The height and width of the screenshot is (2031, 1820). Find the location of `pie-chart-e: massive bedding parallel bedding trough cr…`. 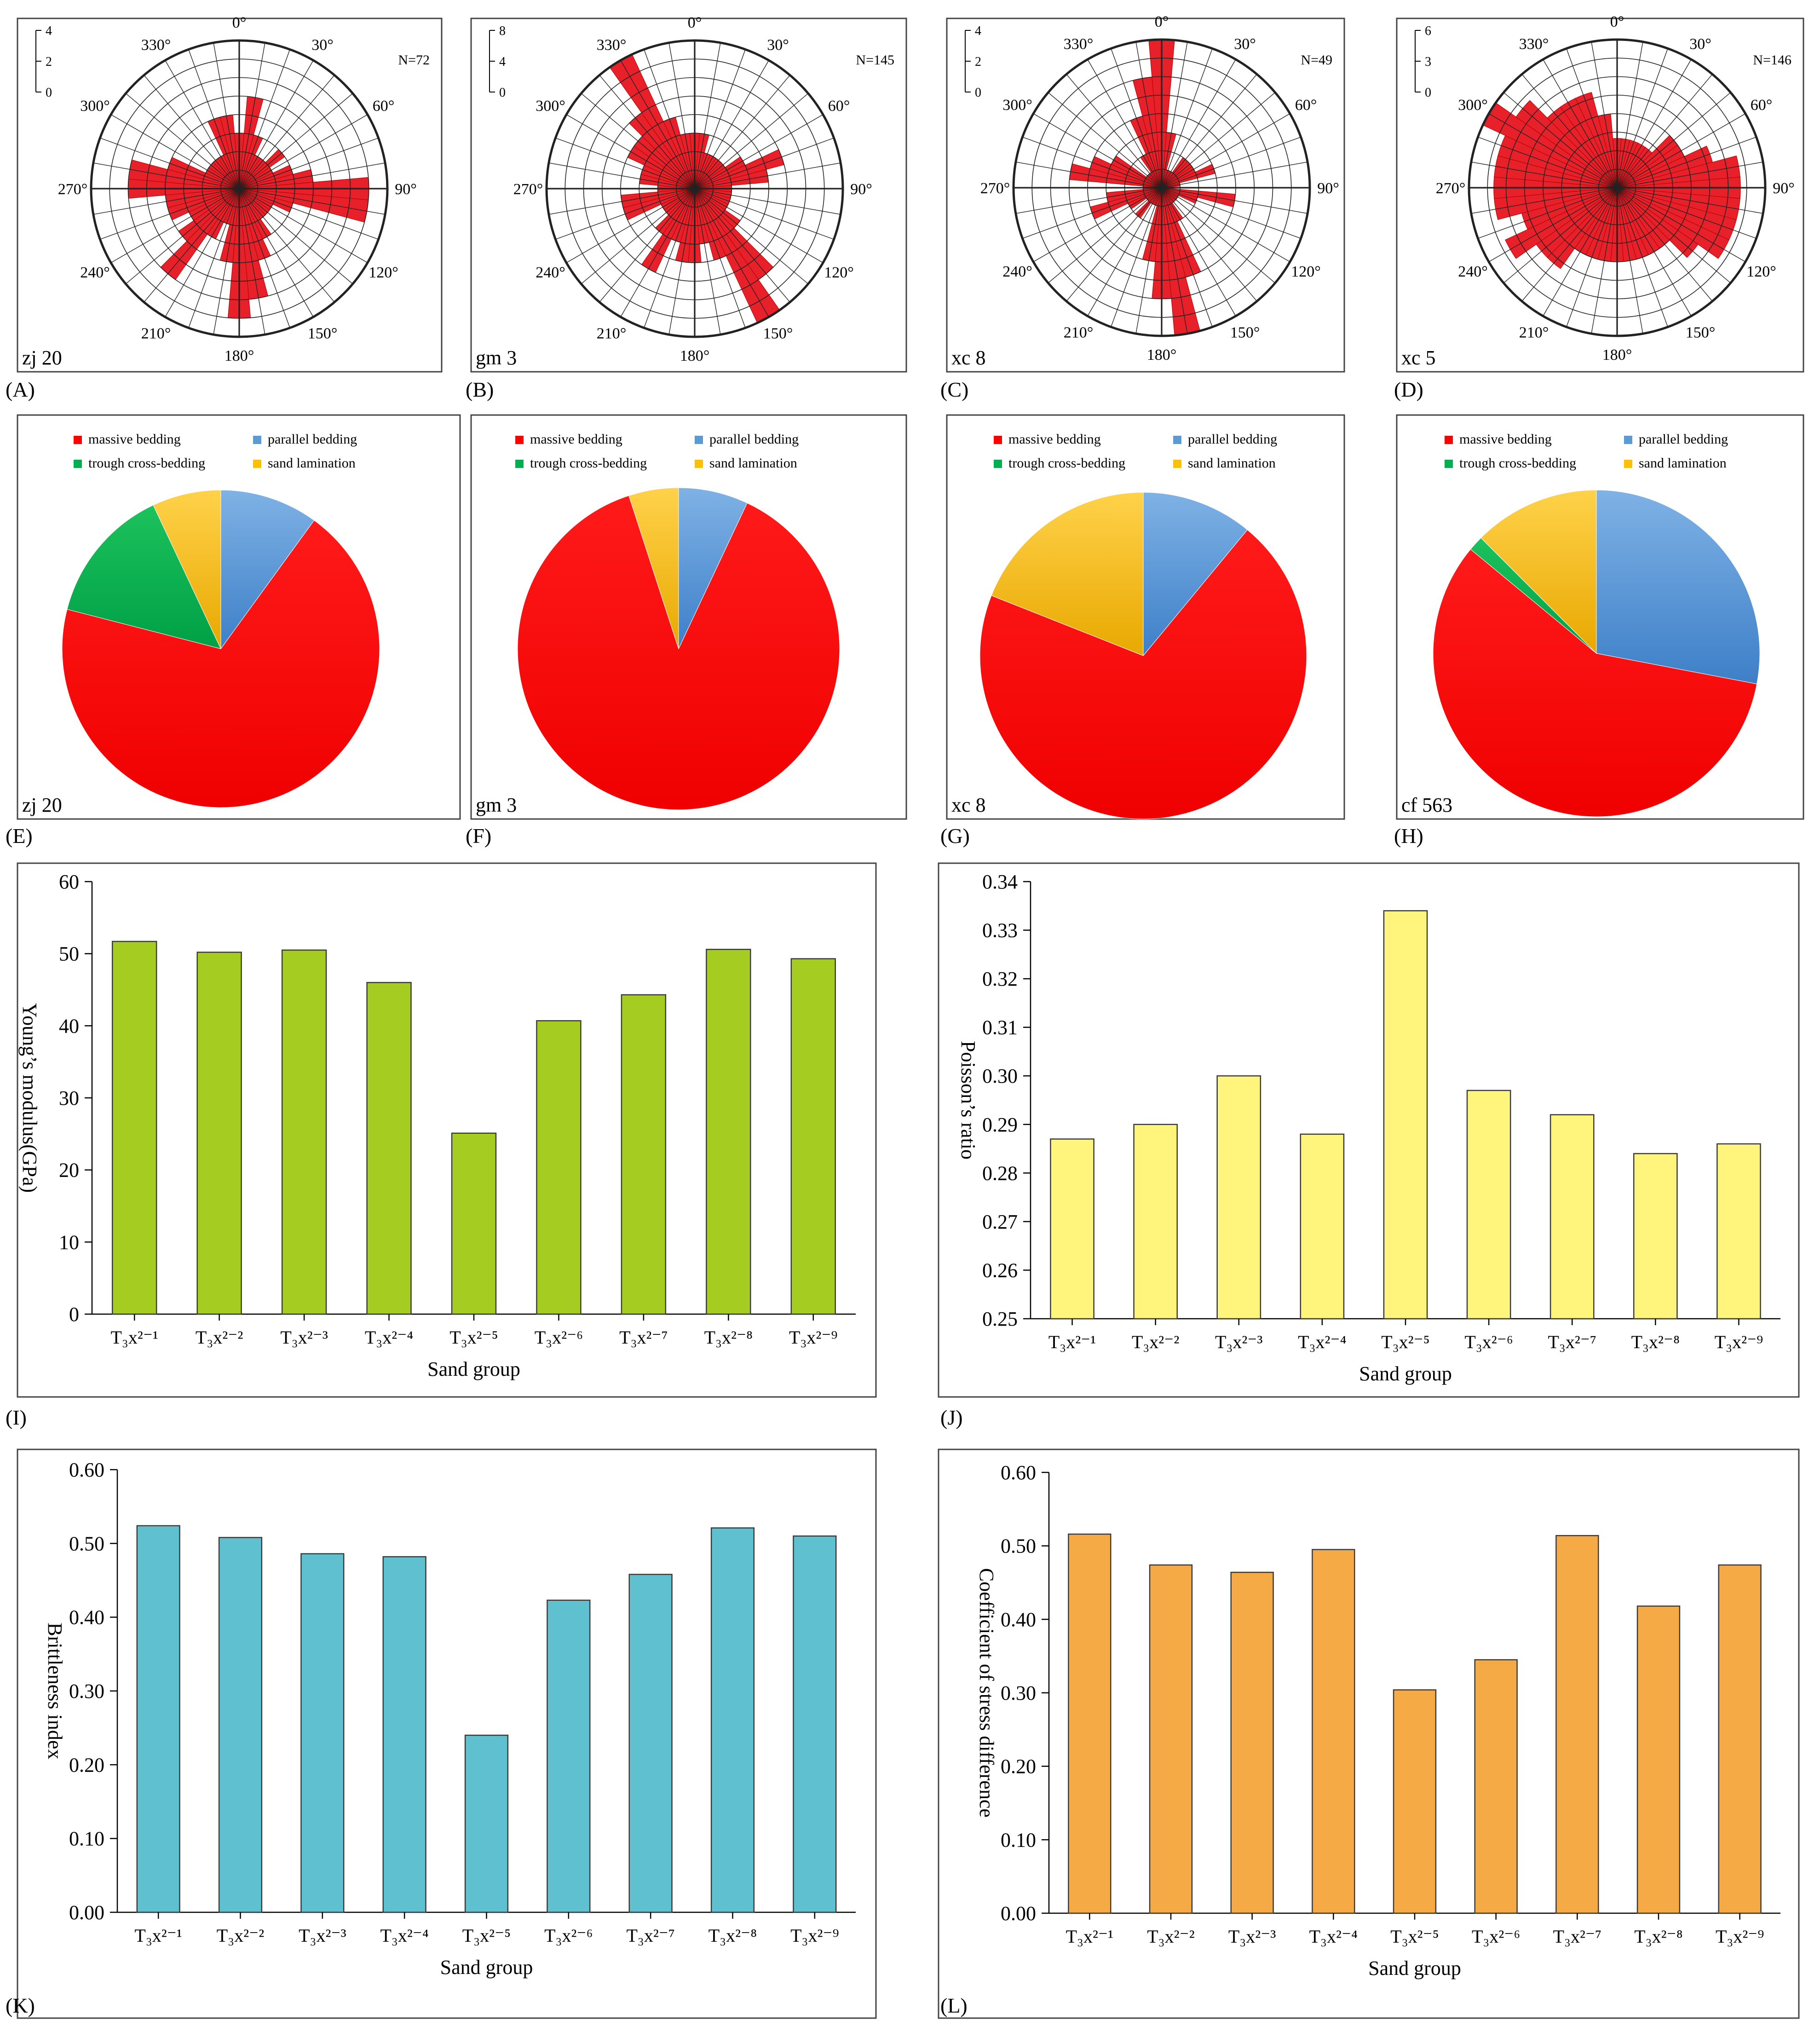

pie-chart-e: massive bedding parallel bedding trough cr… is located at coordinates (239, 617).